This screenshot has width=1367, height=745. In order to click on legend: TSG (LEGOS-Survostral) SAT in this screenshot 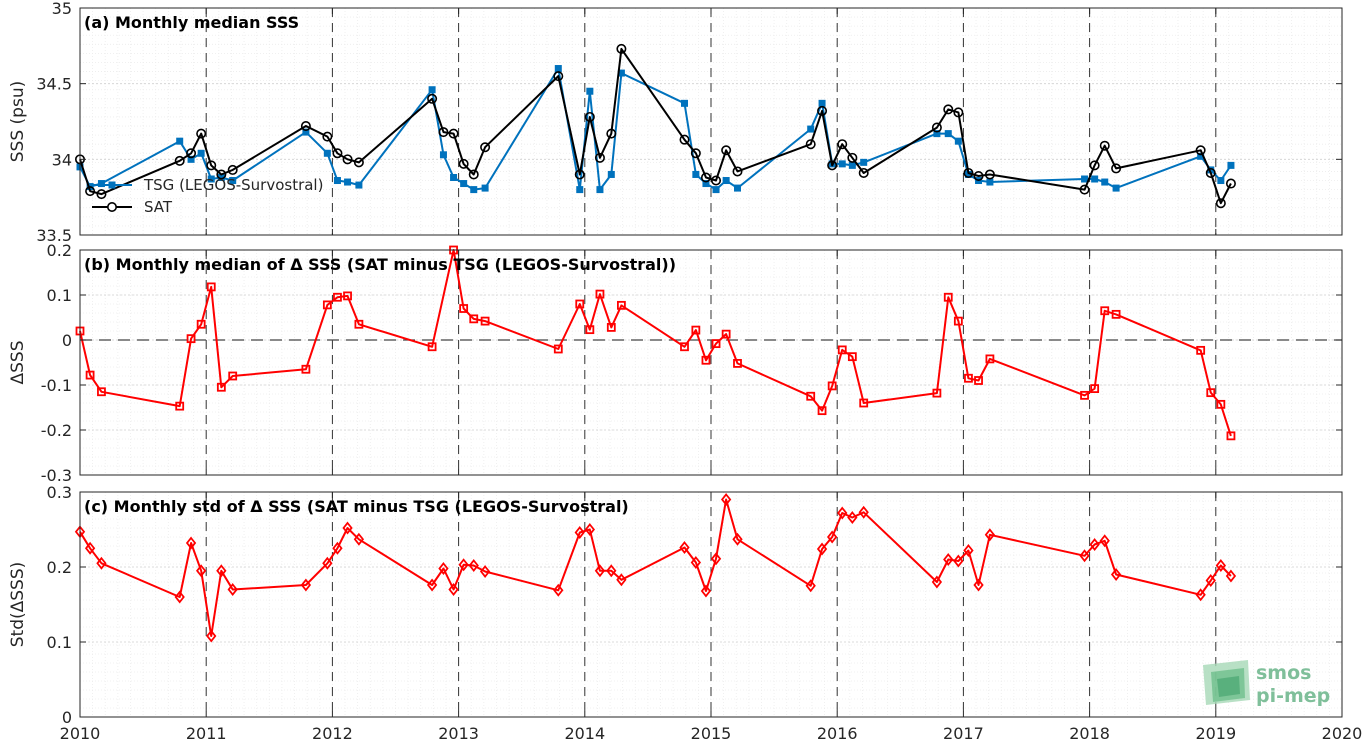, I will do `click(207, 196)`.